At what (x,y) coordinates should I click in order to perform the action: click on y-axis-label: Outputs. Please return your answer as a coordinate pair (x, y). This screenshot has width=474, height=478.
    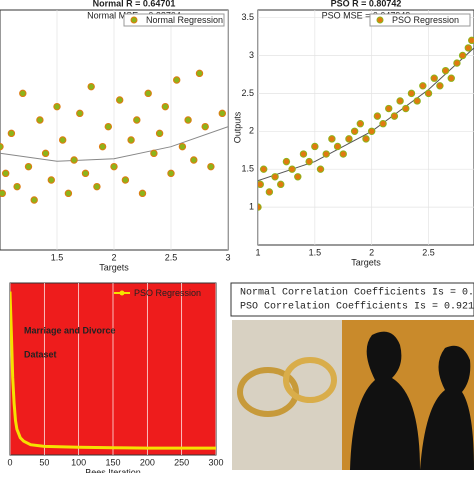
    Looking at the image, I should click on (237, 127).